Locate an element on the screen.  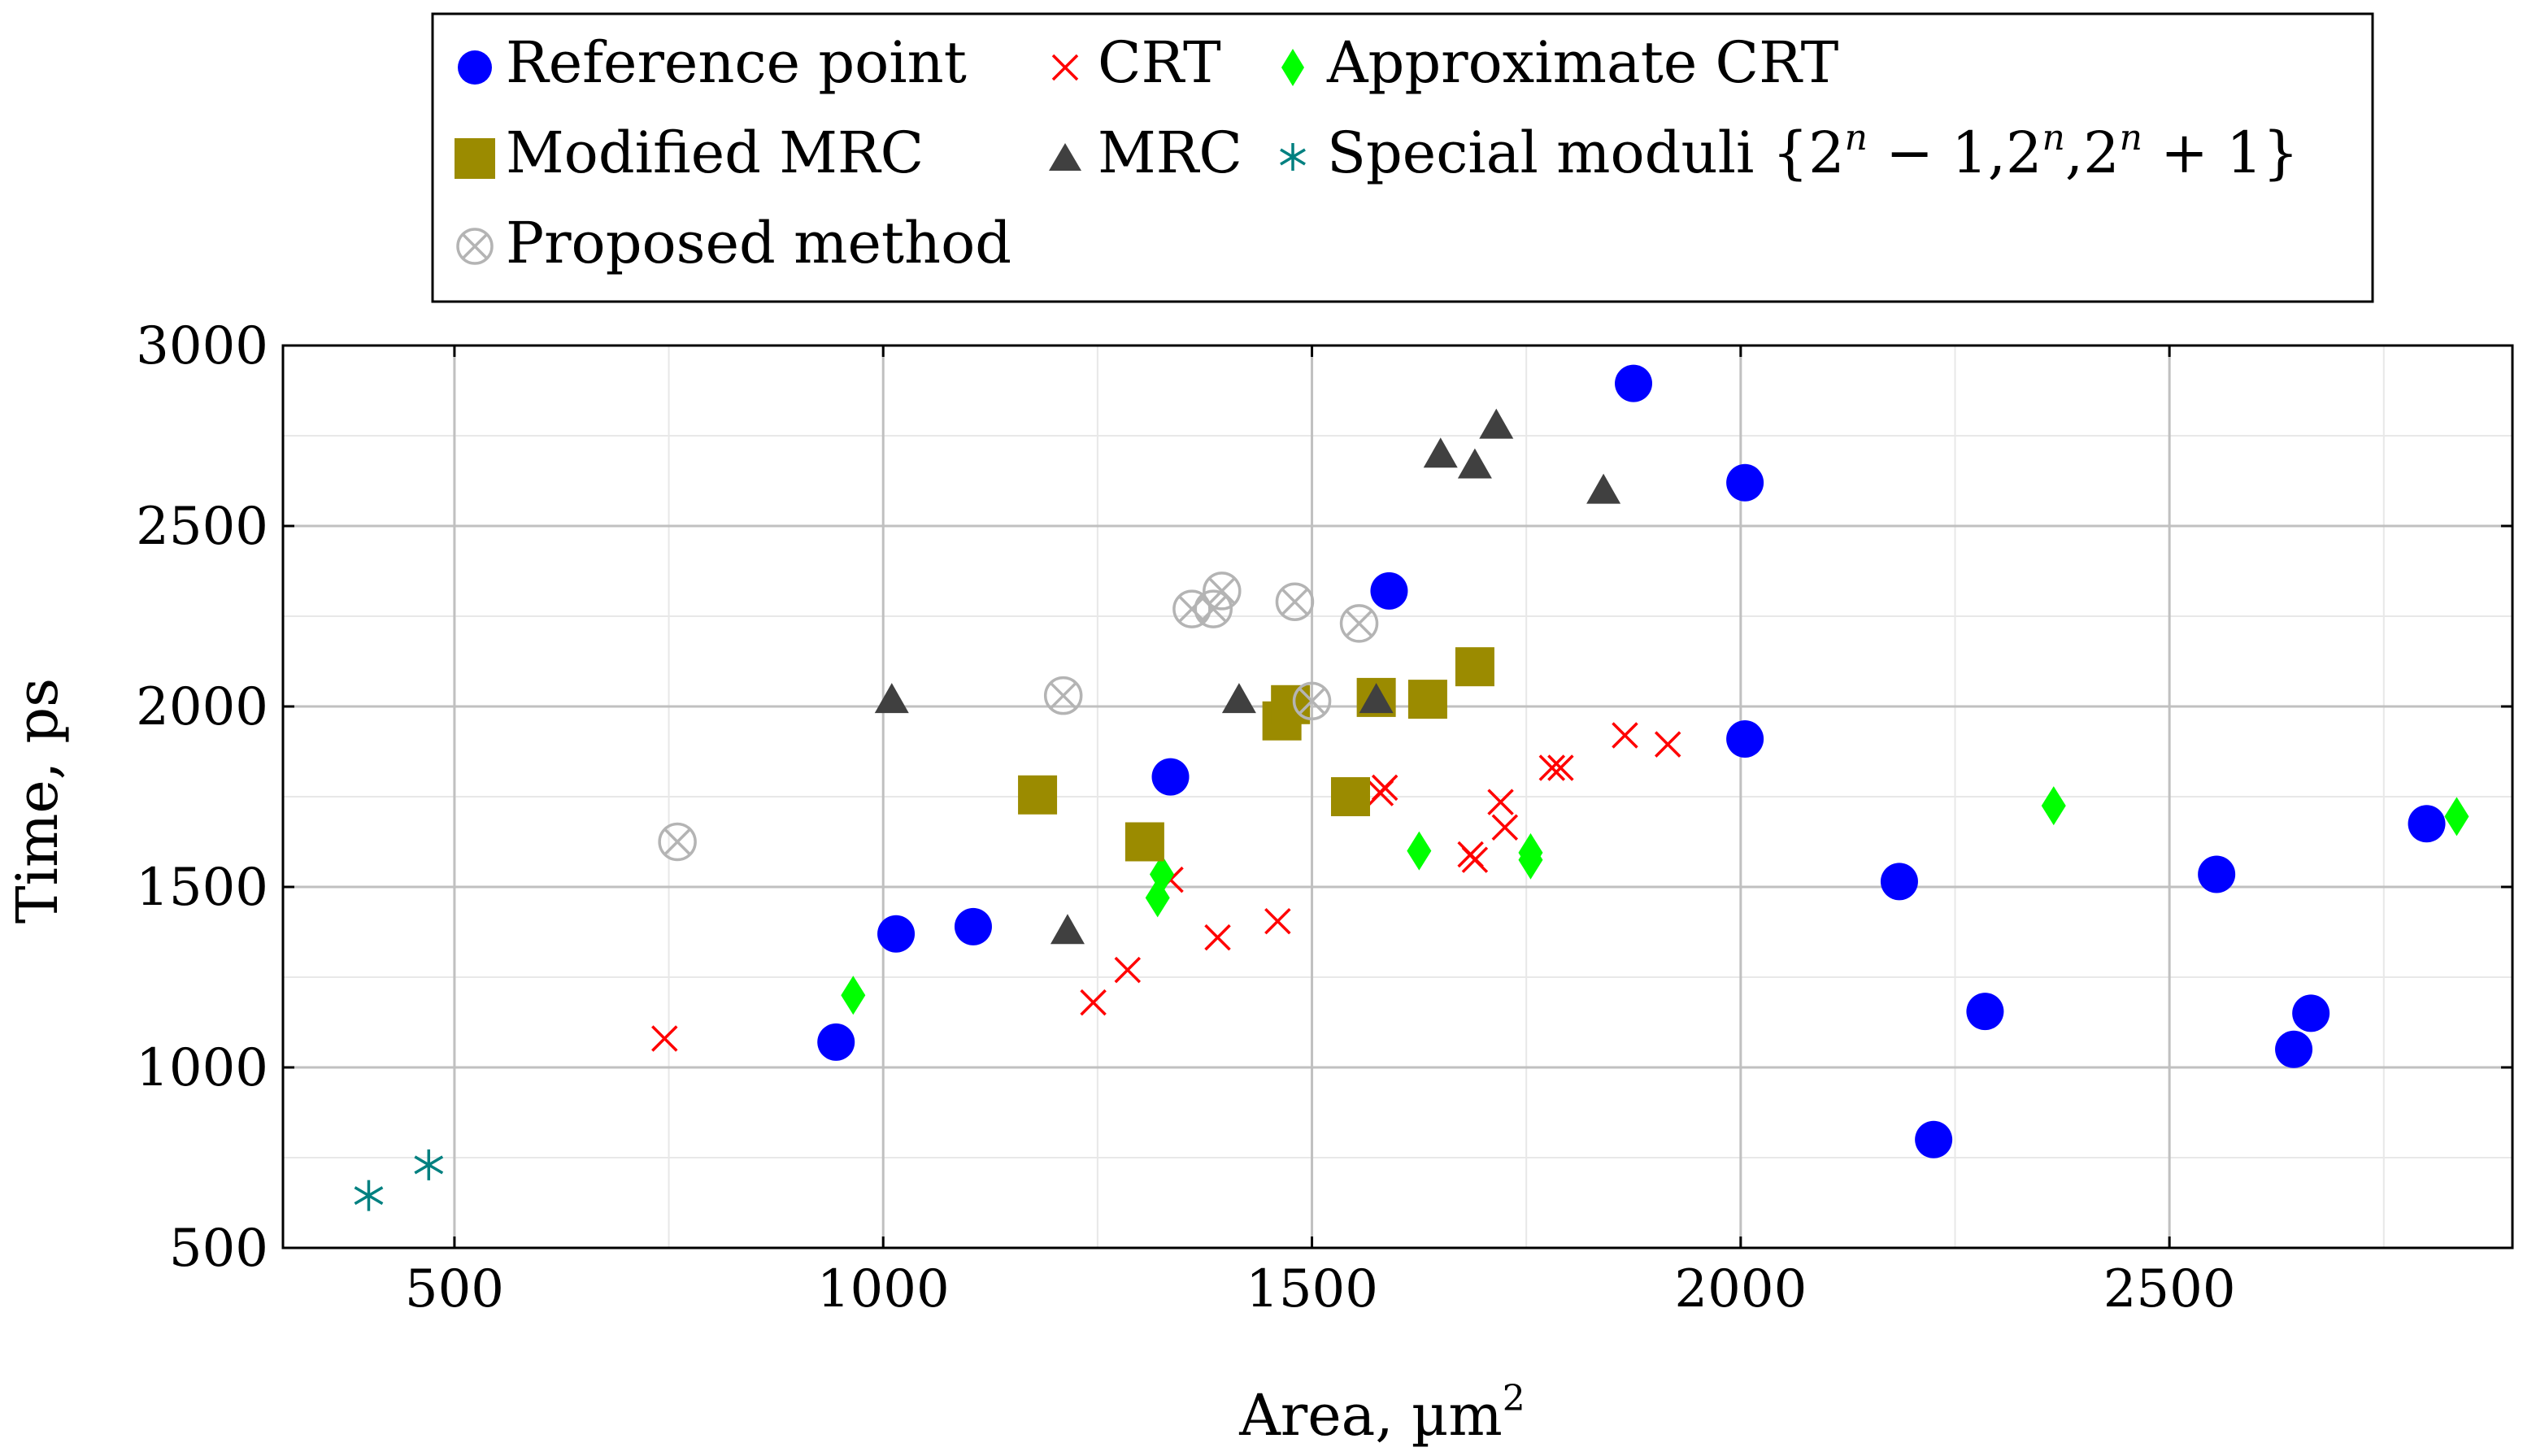
legend-label-reference-point: Reference point is located at coordinates (736, 63).